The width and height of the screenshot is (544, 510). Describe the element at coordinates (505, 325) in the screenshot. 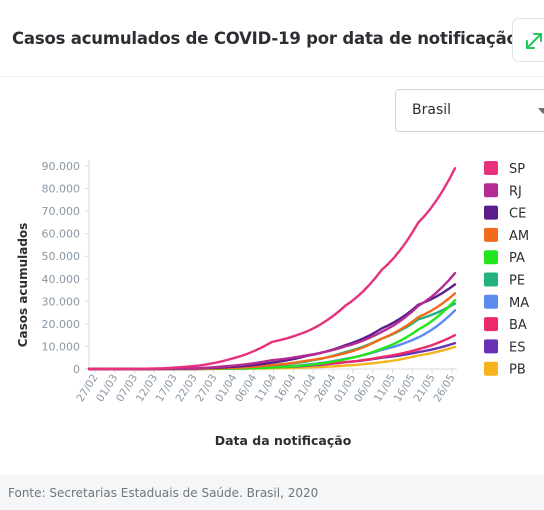

I see `legend-item-ba: BA` at that location.